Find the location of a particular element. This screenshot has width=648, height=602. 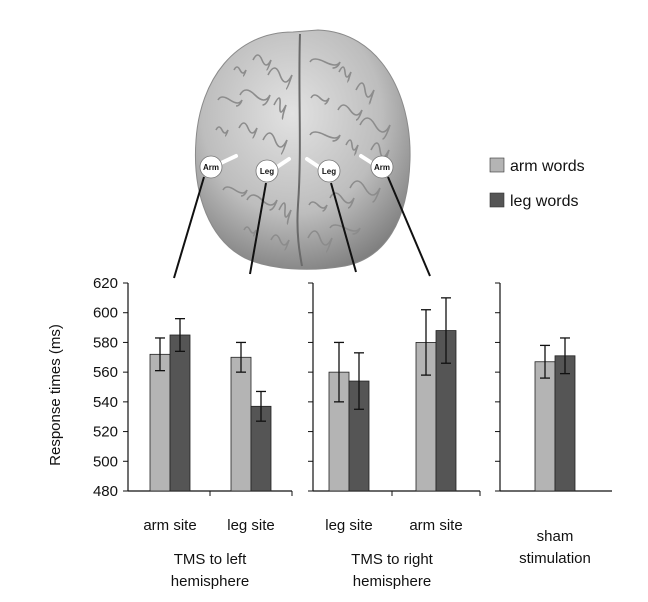

y-axis-label: Response times (ms) is located at coordinates (55, 395).